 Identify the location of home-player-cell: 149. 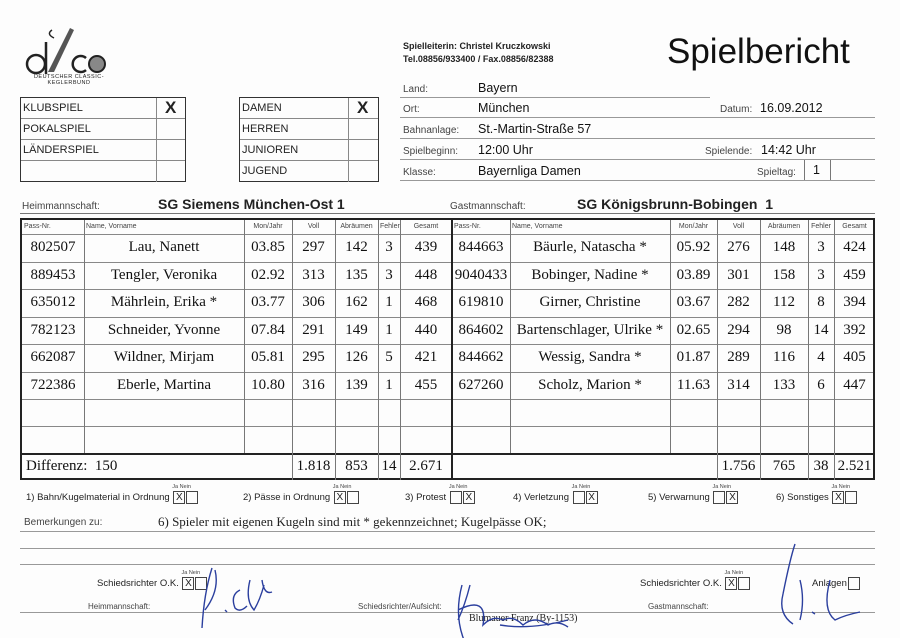
(356, 330).